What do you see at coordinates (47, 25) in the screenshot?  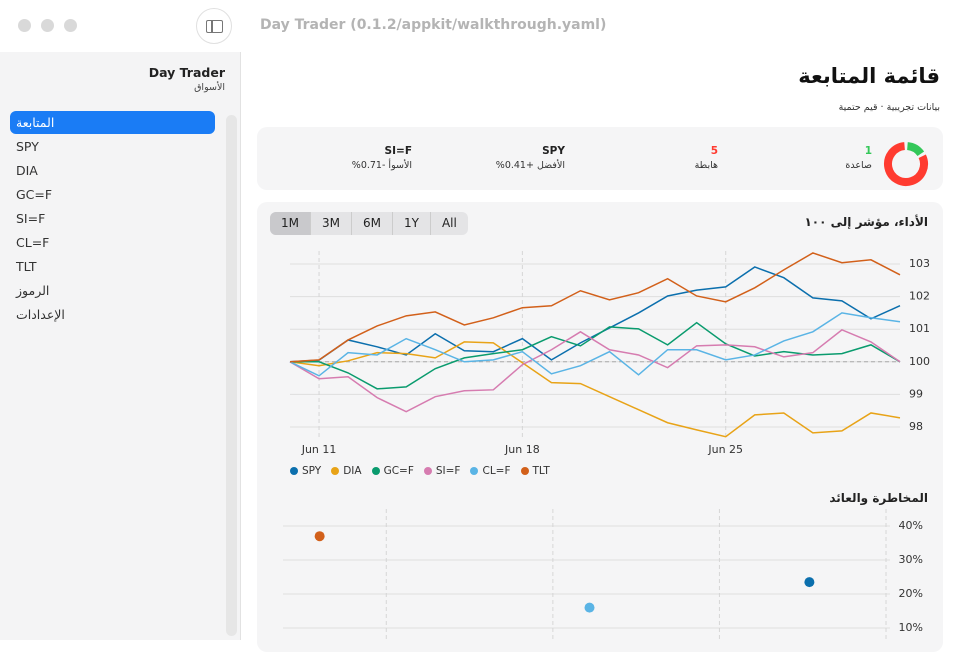 I see `minimize-button` at bounding box center [47, 25].